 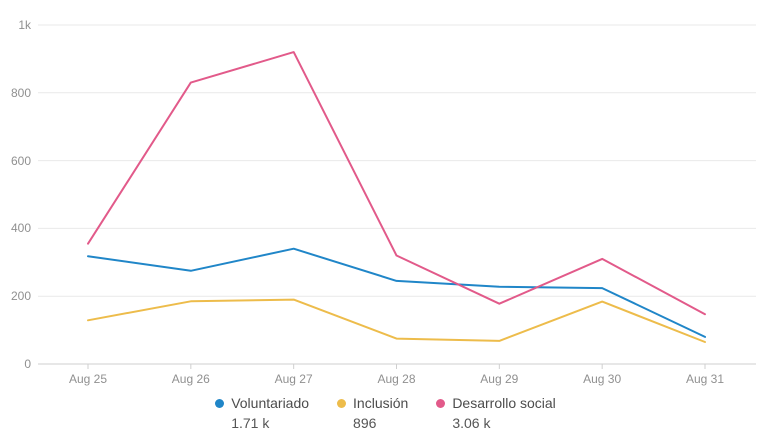 What do you see at coordinates (20, 92) in the screenshot?
I see `y-axis-label: 800` at bounding box center [20, 92].